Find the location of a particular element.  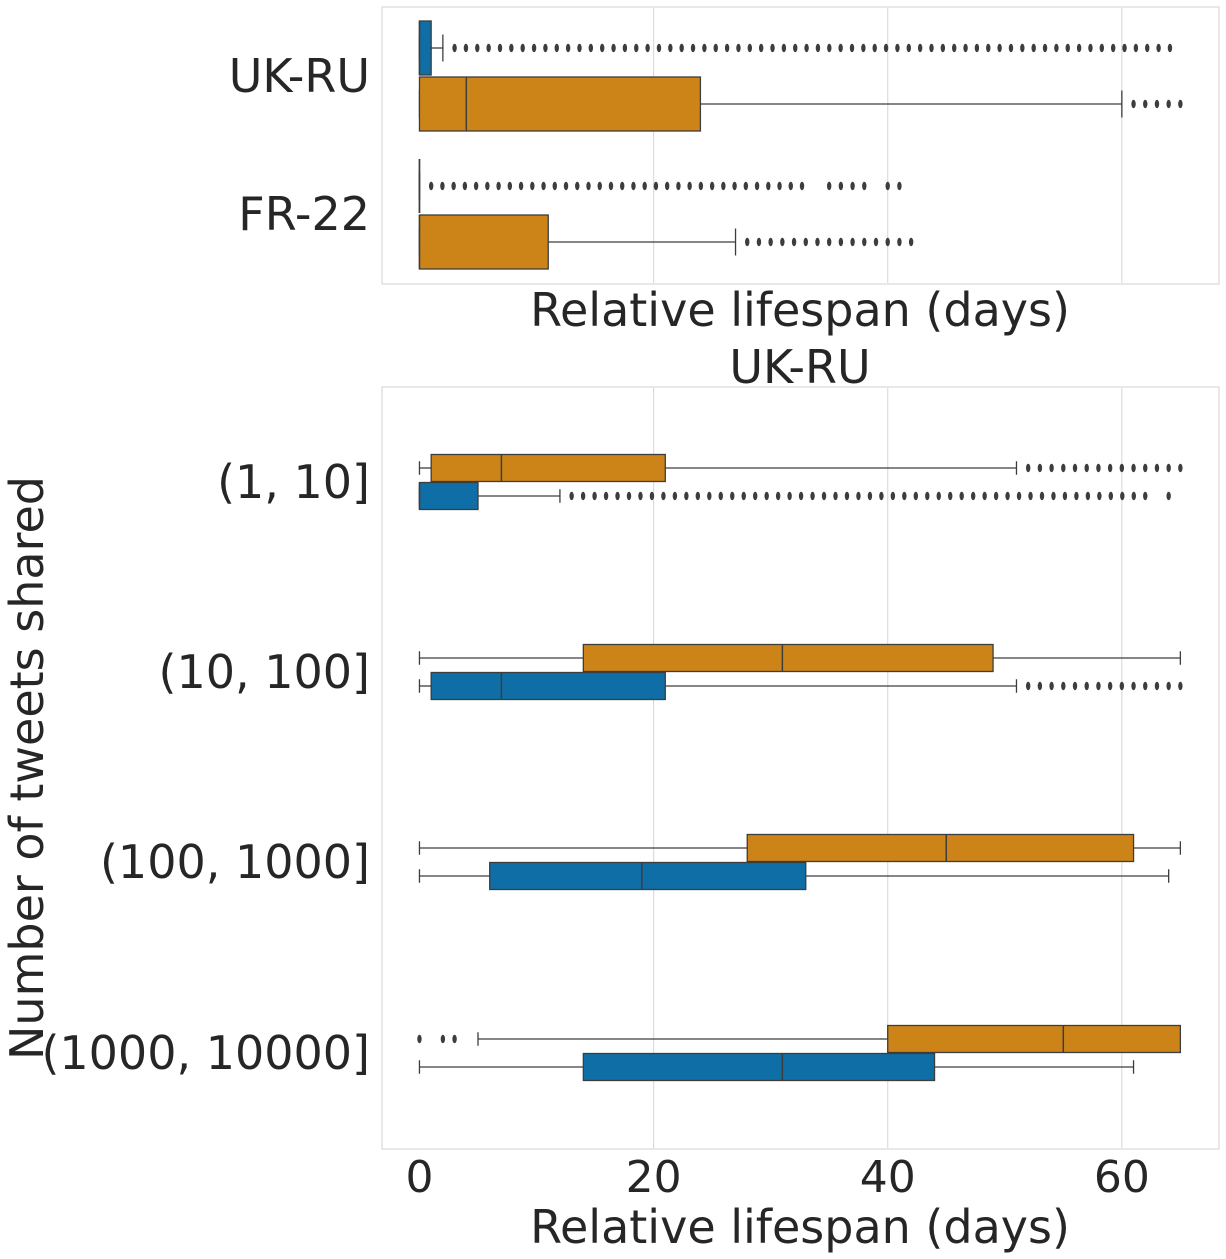

box-1-10-lower is located at coordinates (448, 496).